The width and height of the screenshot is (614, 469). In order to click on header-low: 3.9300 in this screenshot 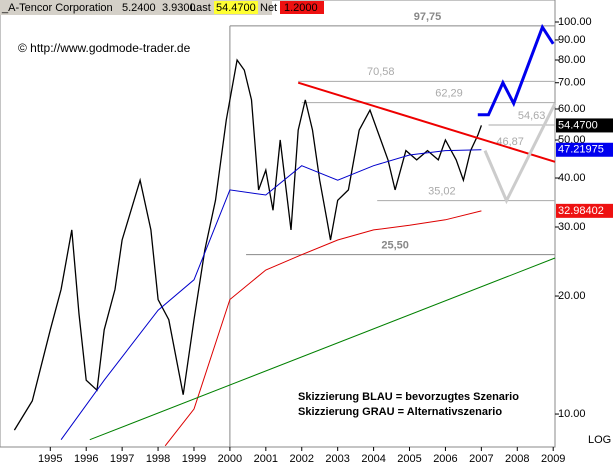, I will do `click(179, 8)`.